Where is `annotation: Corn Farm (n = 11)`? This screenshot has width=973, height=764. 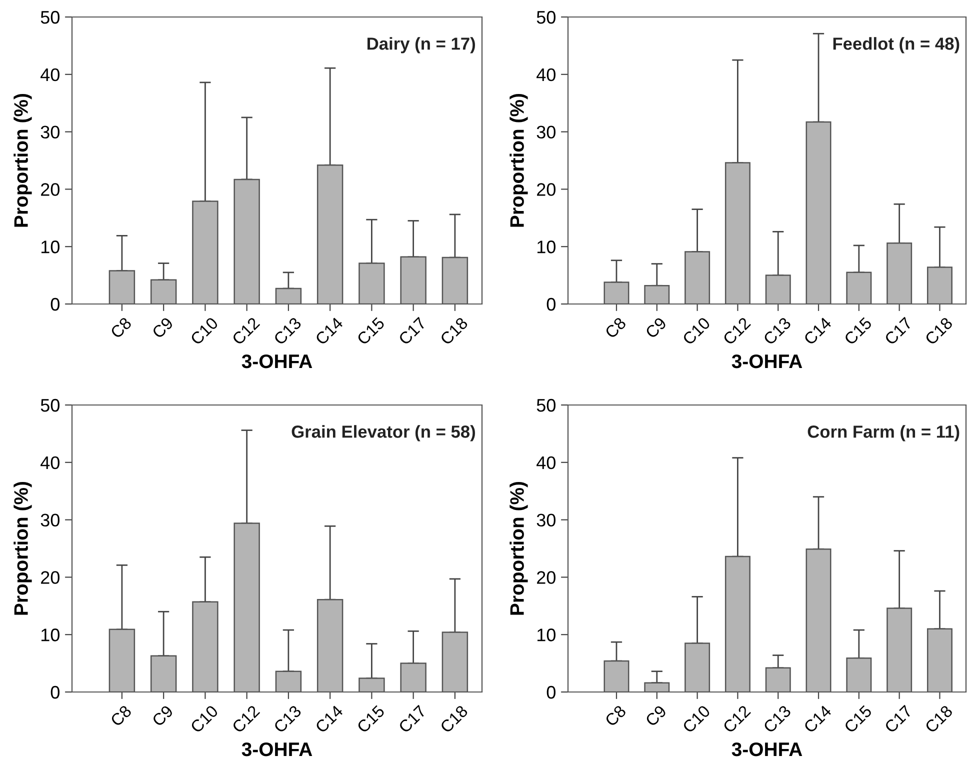 annotation: Corn Farm (n = 11) is located at coordinates (884, 433).